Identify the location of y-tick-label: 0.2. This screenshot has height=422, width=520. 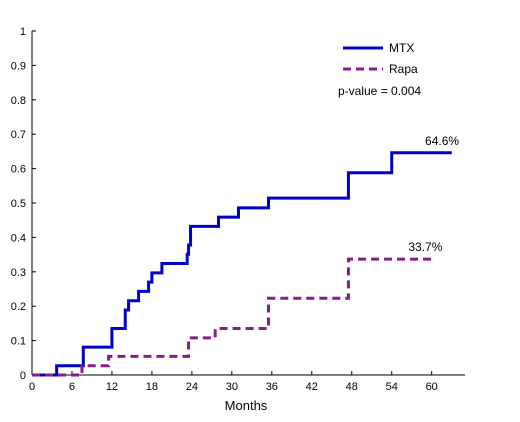
(18, 307).